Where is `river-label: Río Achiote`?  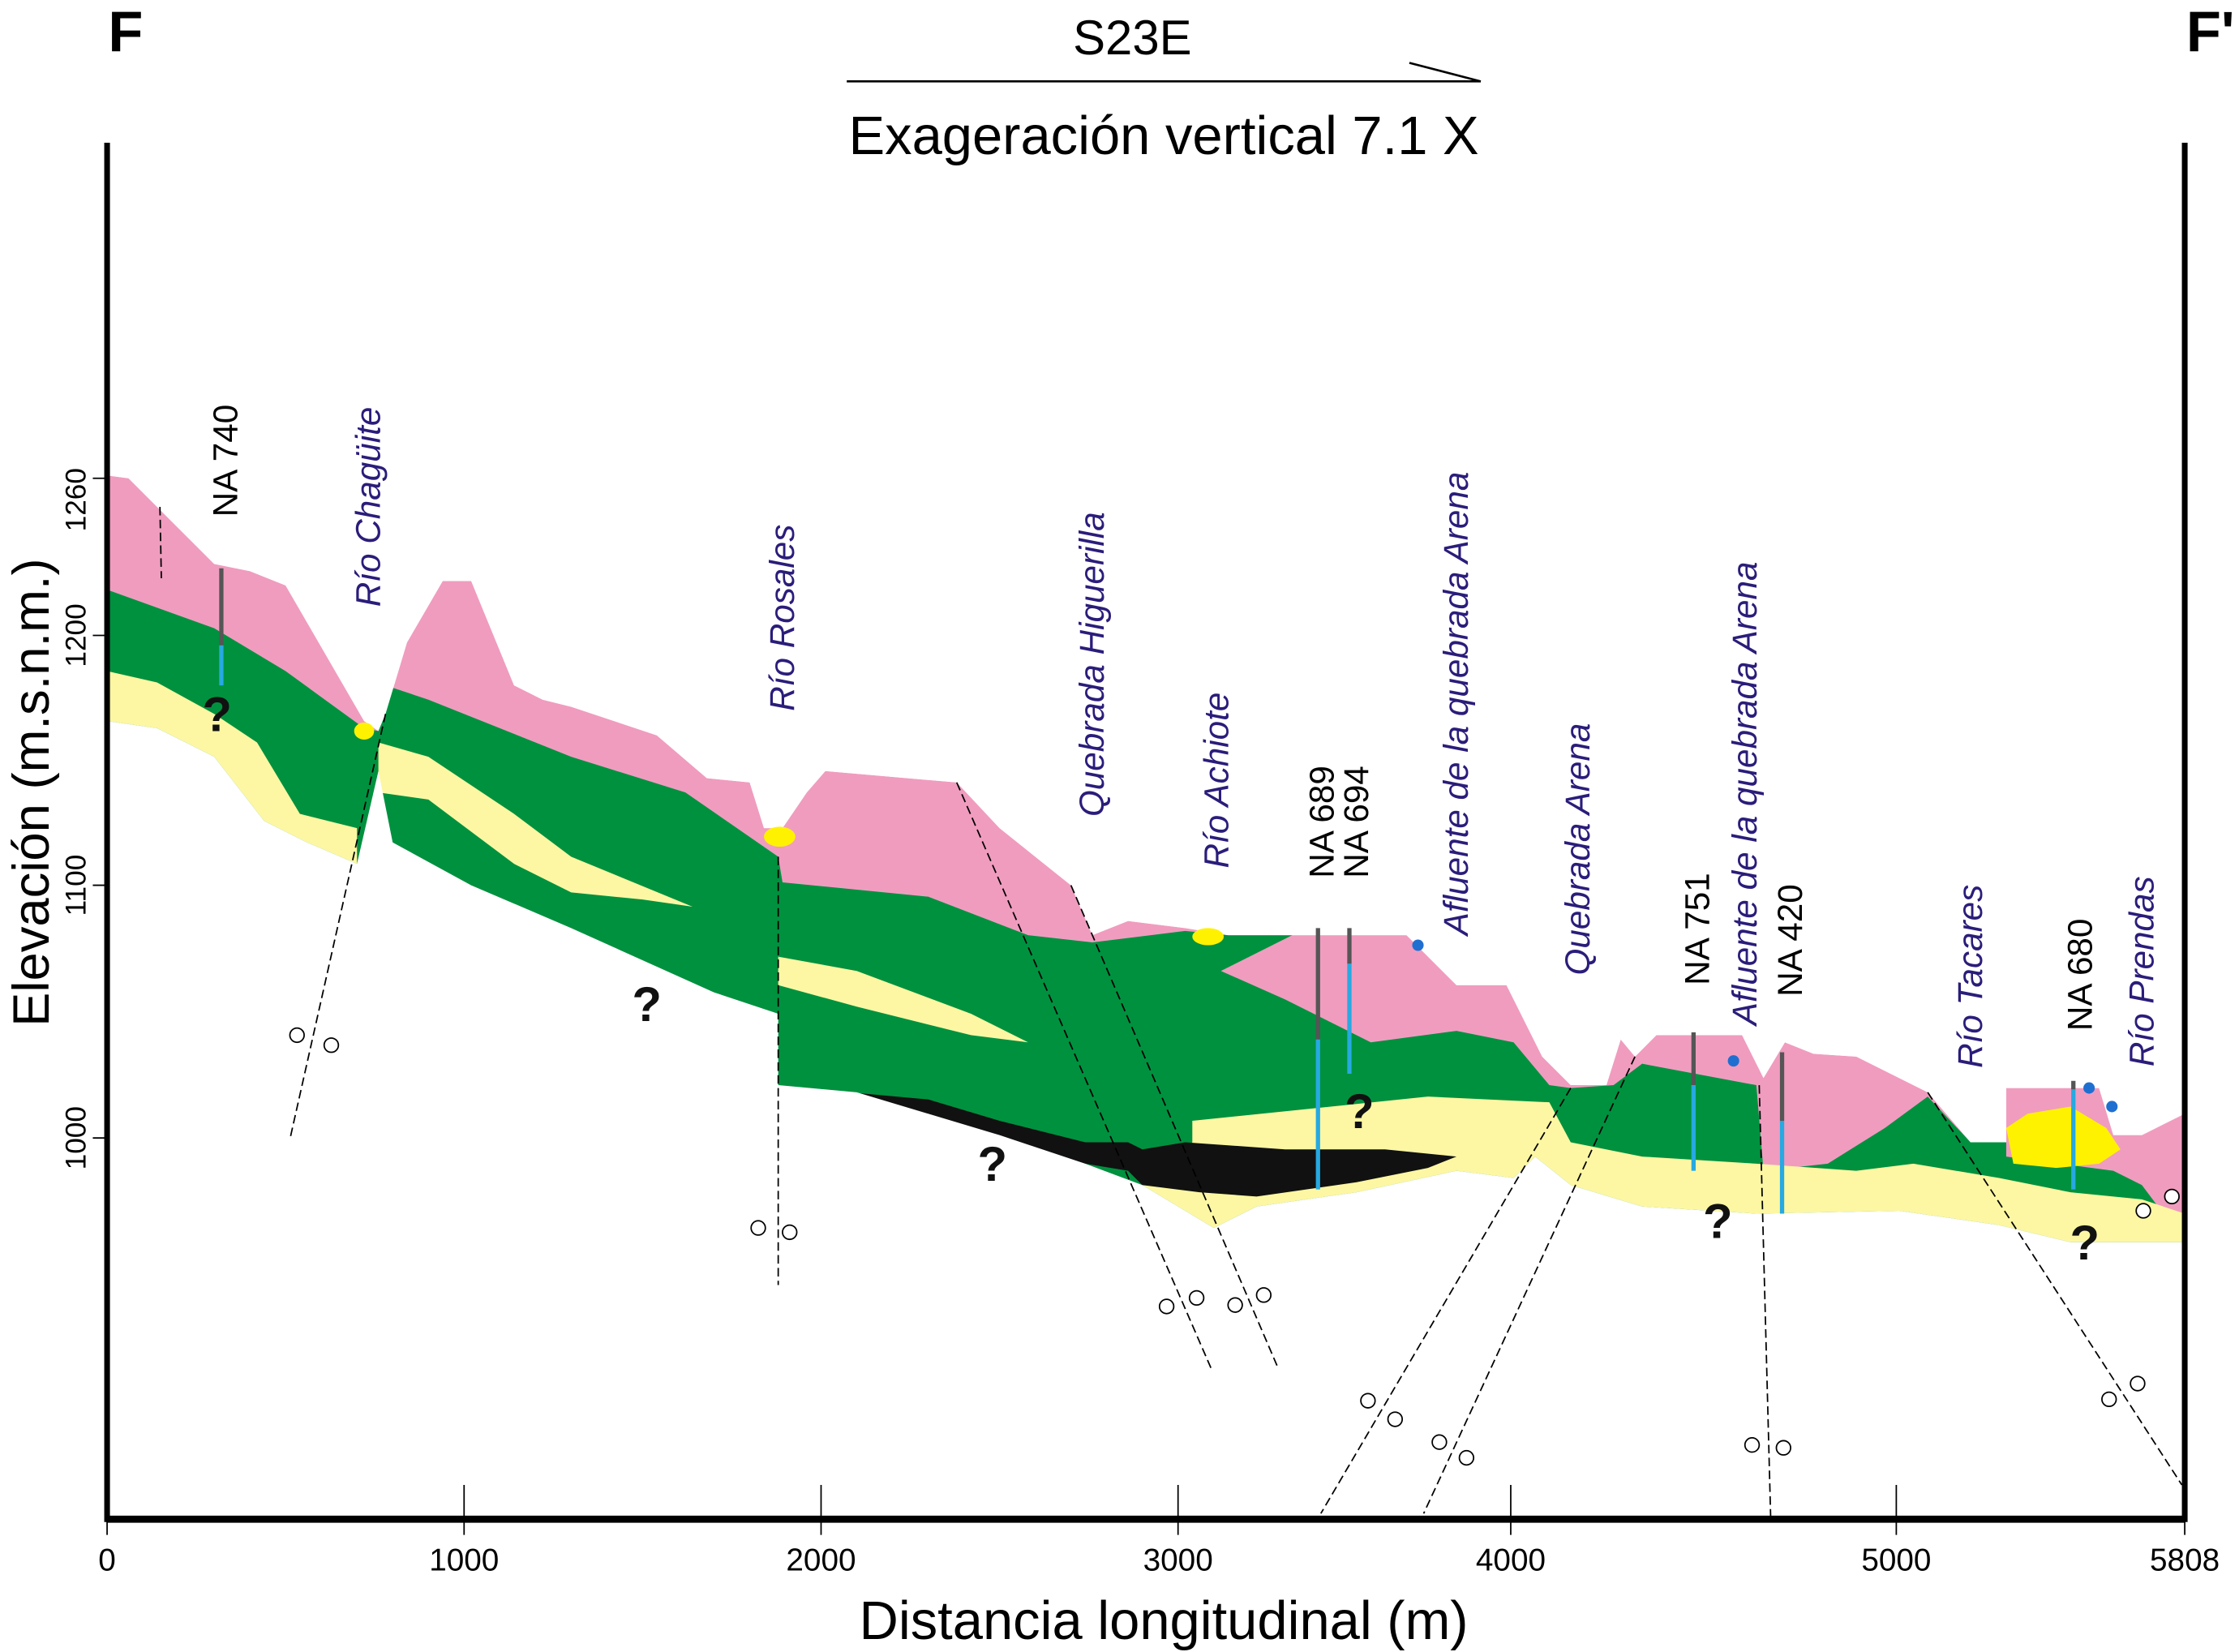
river-label: Río Achiote is located at coordinates (1216, 781).